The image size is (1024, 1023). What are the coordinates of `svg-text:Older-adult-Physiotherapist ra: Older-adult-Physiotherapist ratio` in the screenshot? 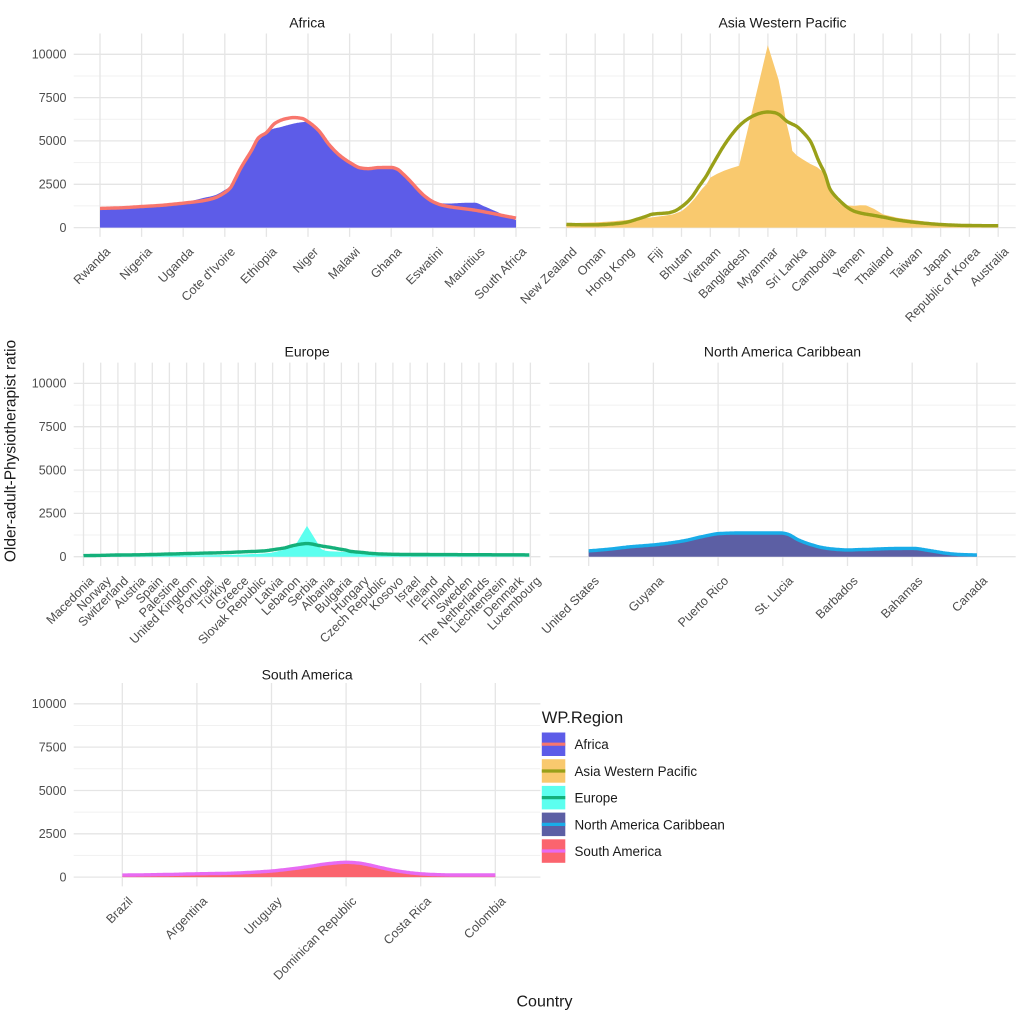 It's located at (11, 451).